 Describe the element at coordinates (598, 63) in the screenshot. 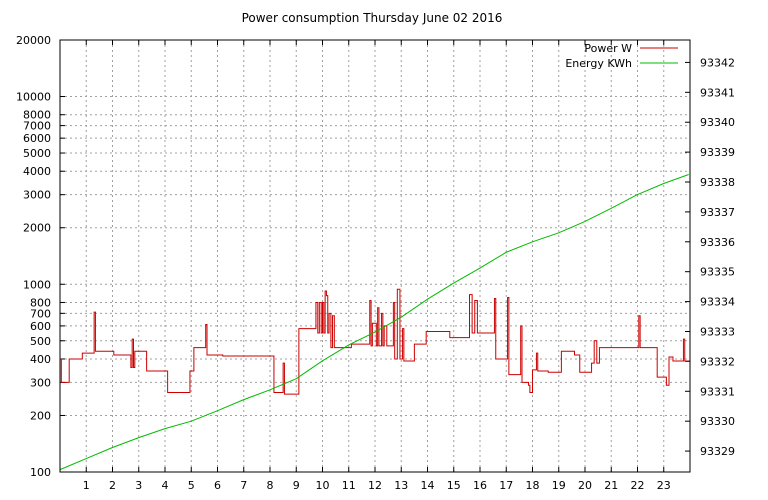

I see `legend-label-energy: Energy KWh` at that location.